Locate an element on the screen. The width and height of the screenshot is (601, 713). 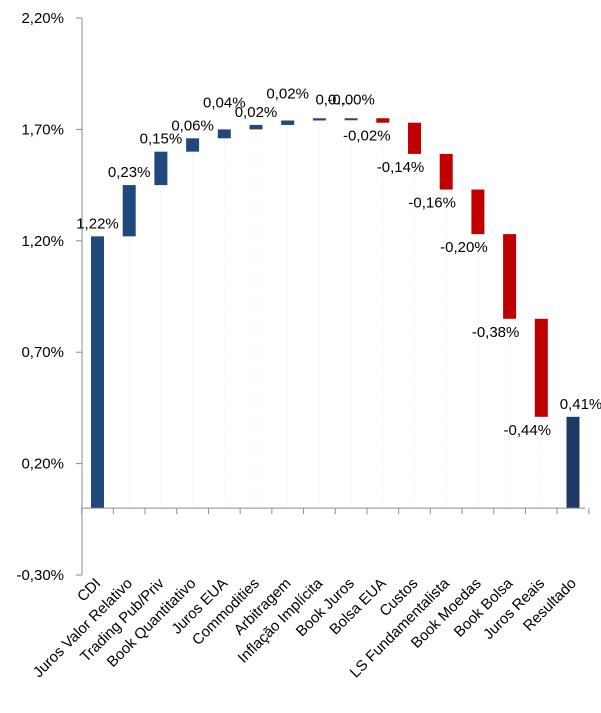
bar-book-moedas is located at coordinates (478, 212).